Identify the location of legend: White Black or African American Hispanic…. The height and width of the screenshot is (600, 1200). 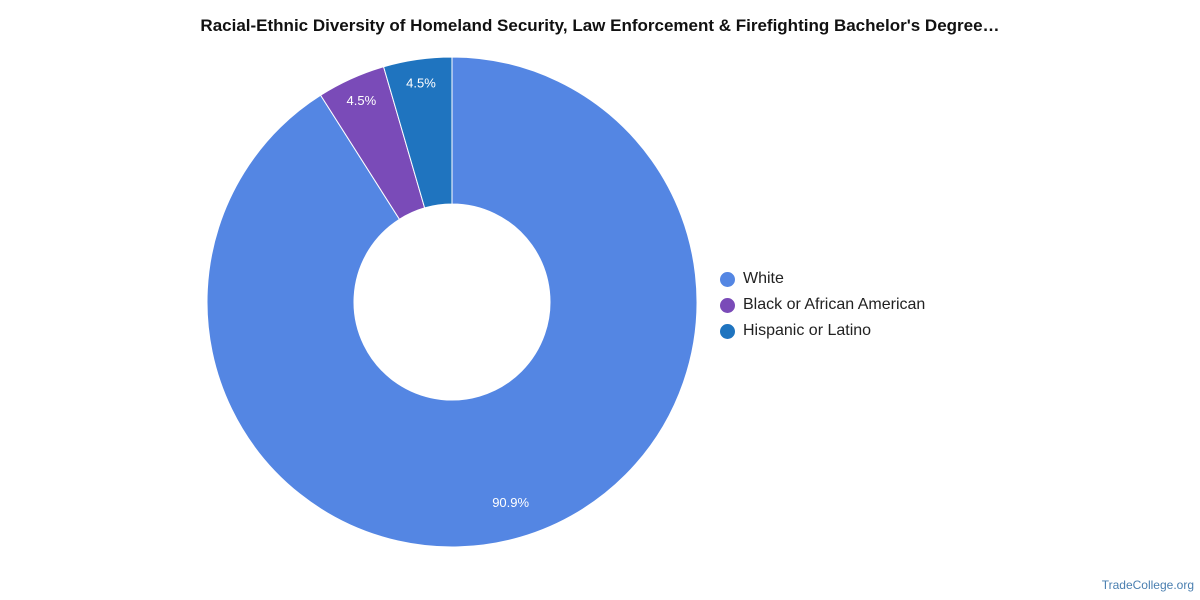
(822, 305).